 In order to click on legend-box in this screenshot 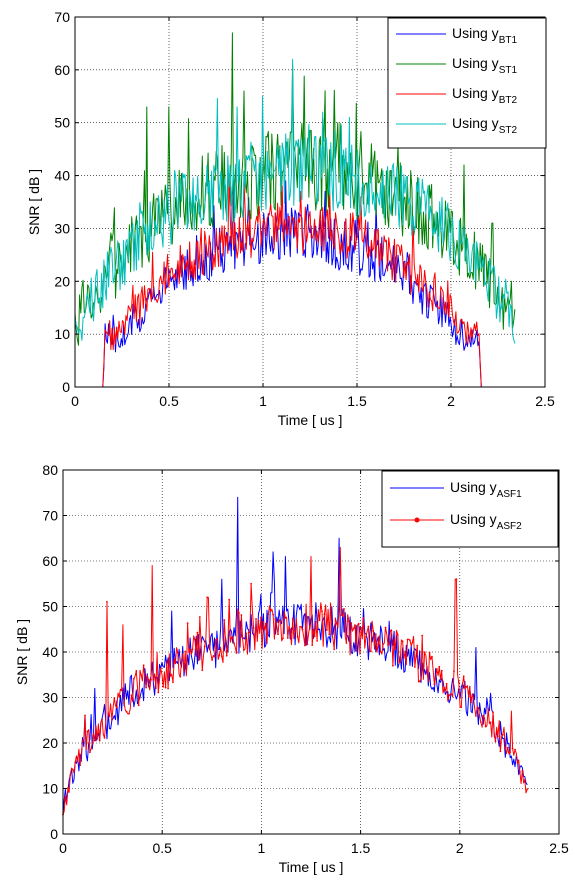, I will do `click(470, 509)`.